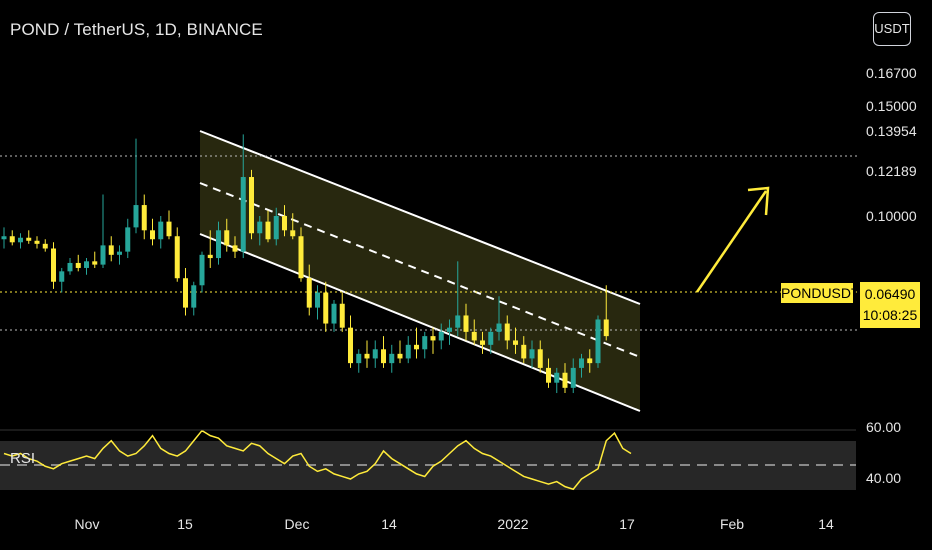  I want to click on x-tick-label: 17, so click(627, 524).